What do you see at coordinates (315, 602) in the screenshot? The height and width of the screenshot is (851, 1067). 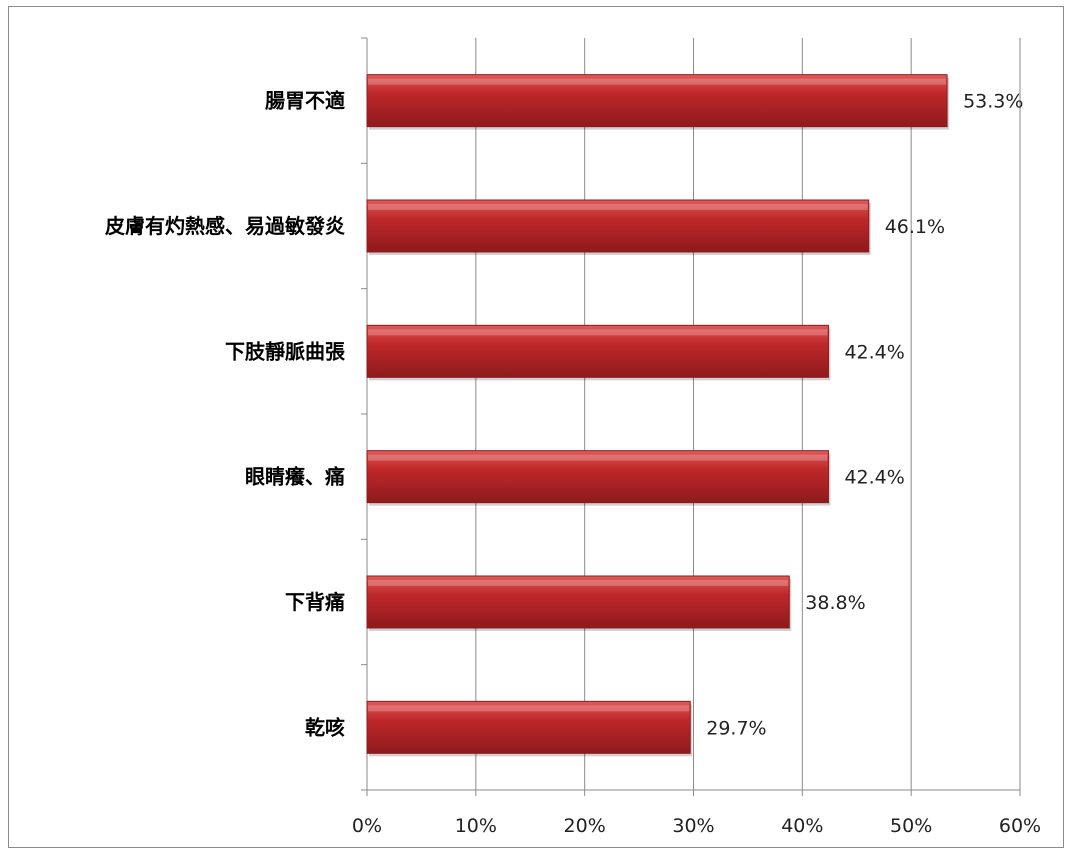 I see `category-label: 下背痛` at bounding box center [315, 602].